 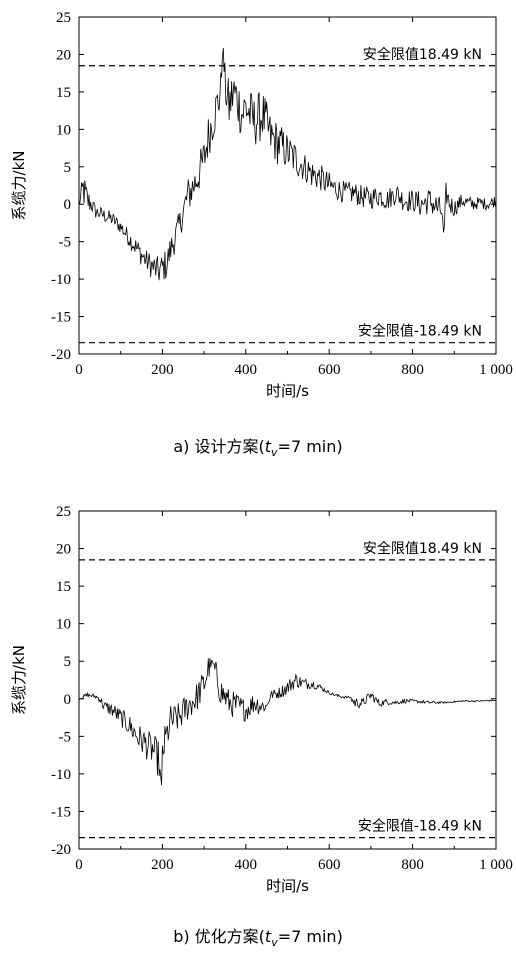 I want to click on series-line, so click(x=287, y=722).